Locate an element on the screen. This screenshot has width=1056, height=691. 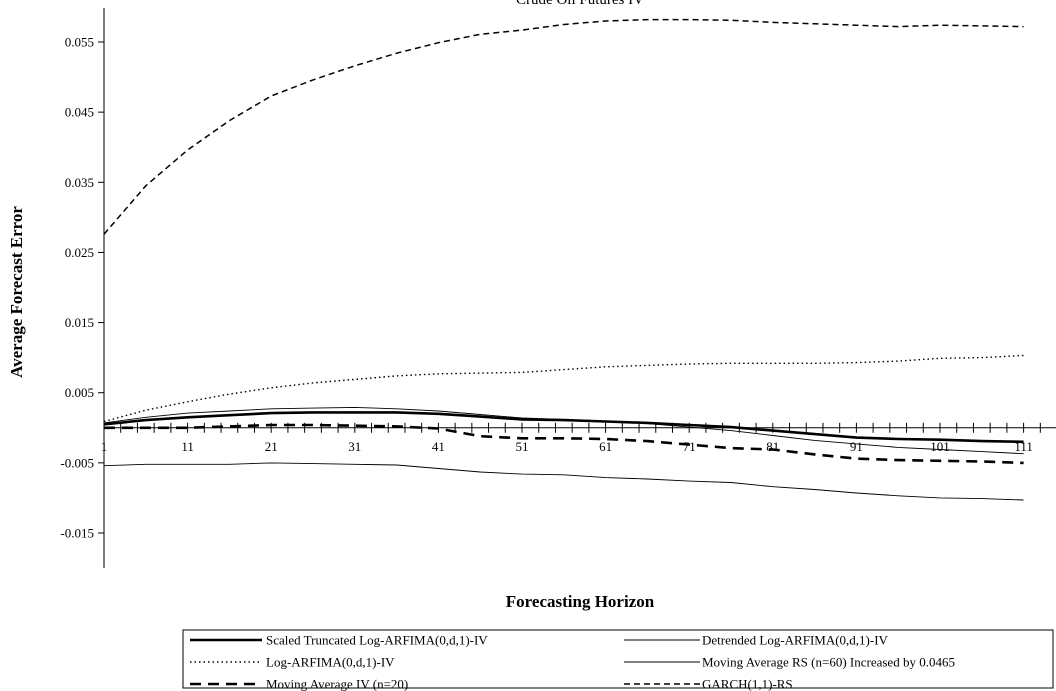
x-tick-label: 41 is located at coordinates (438, 446).